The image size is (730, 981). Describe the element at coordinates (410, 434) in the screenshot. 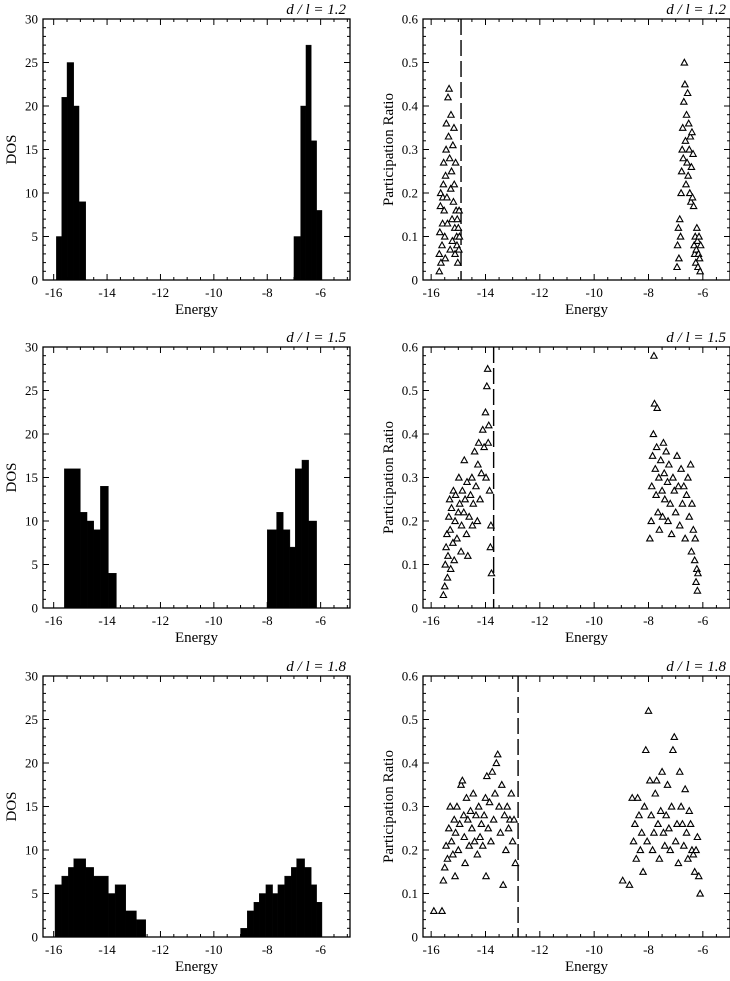

I see `pr-1-5-ytick-4: 0.4` at that location.